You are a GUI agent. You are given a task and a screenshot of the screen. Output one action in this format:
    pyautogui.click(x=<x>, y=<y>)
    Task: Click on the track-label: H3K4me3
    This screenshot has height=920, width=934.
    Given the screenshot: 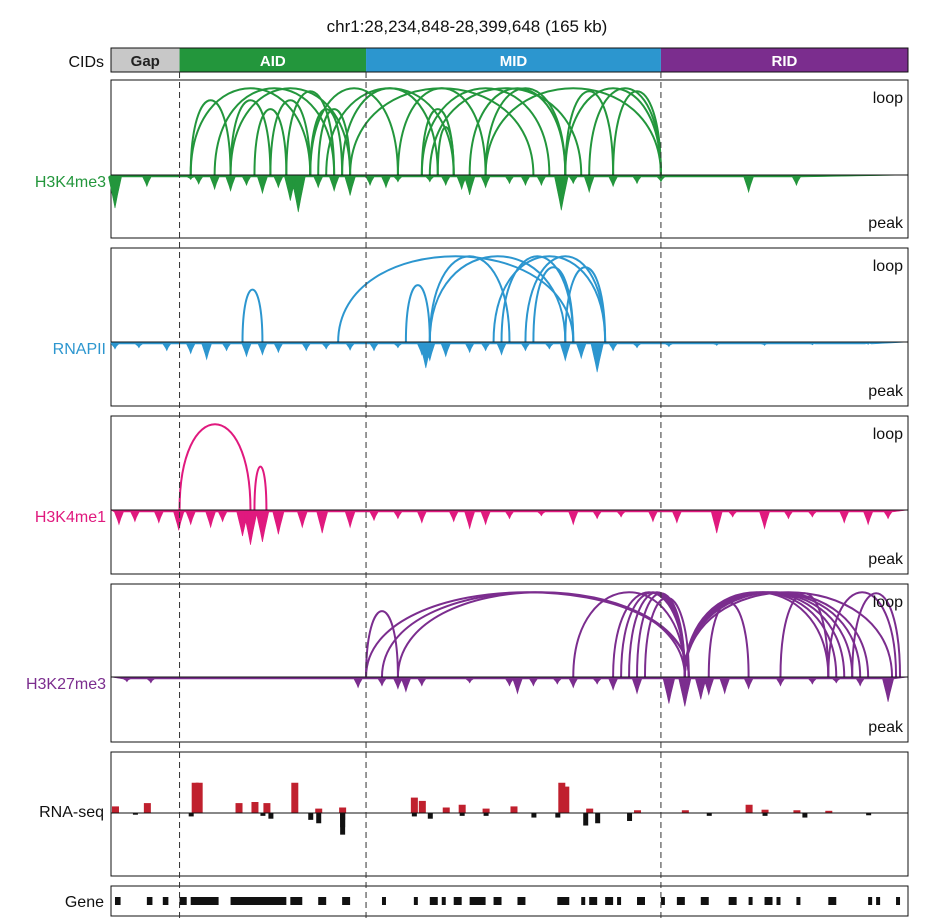 What is the action you would take?
    pyautogui.click(x=70, y=182)
    